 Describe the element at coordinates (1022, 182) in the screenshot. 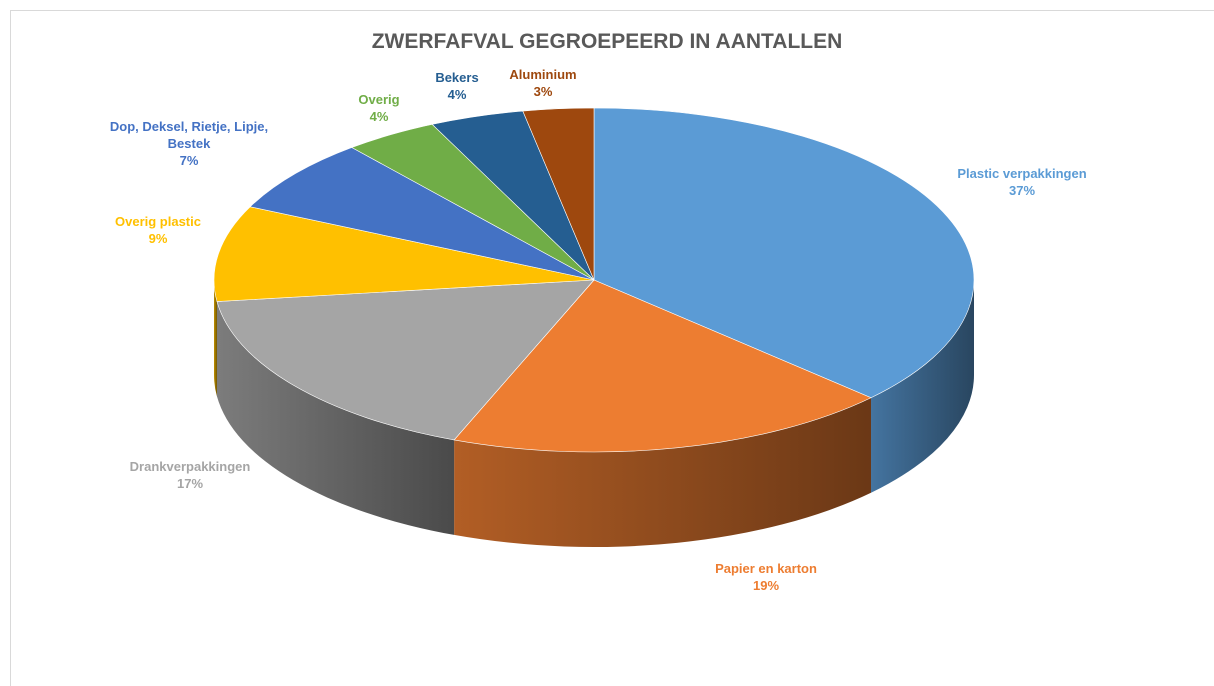

I see `data-label: Plastic verpakkingen 37%` at that location.